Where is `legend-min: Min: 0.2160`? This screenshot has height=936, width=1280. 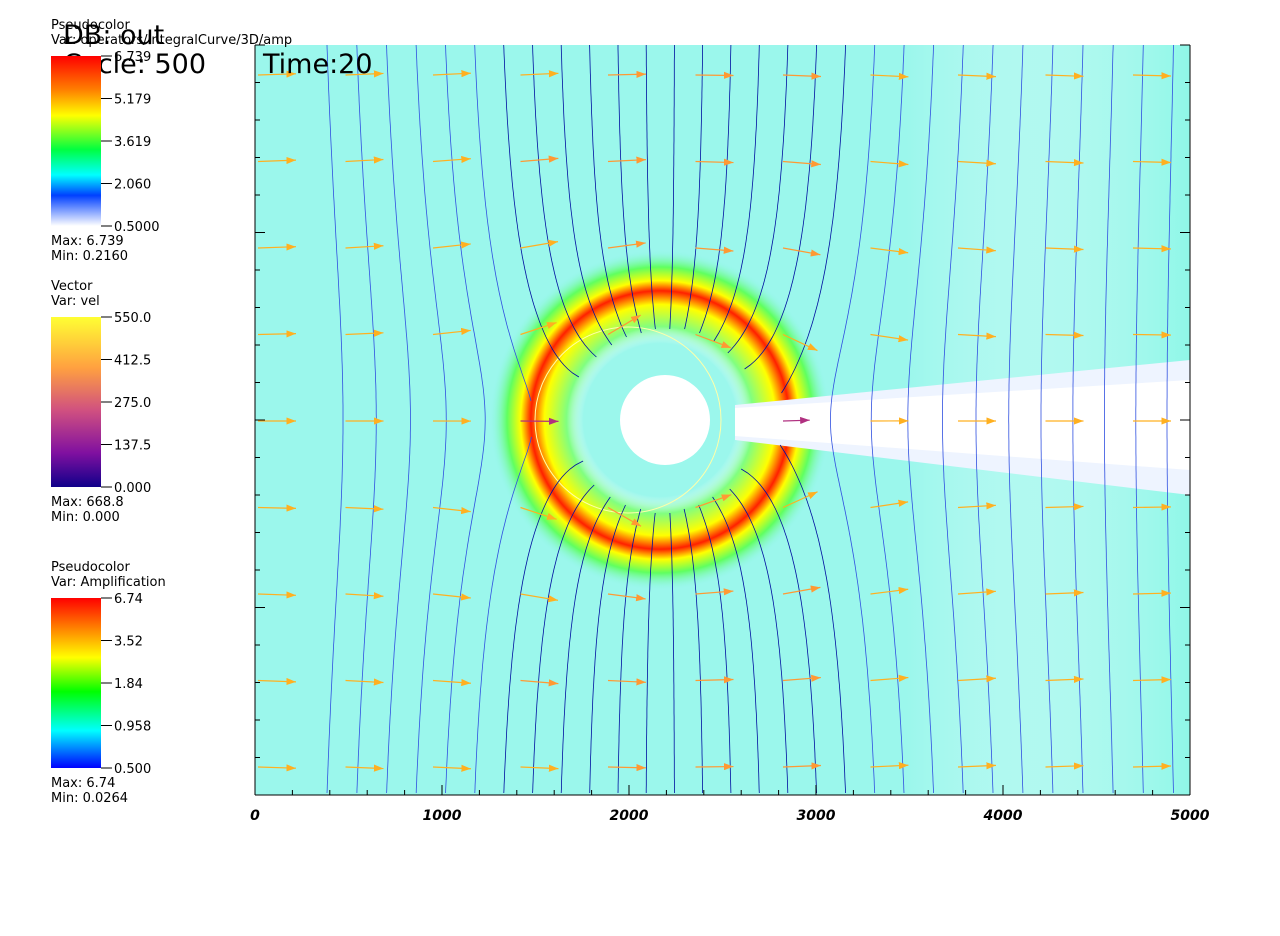
legend-min: Min: 0.2160 is located at coordinates (89, 256).